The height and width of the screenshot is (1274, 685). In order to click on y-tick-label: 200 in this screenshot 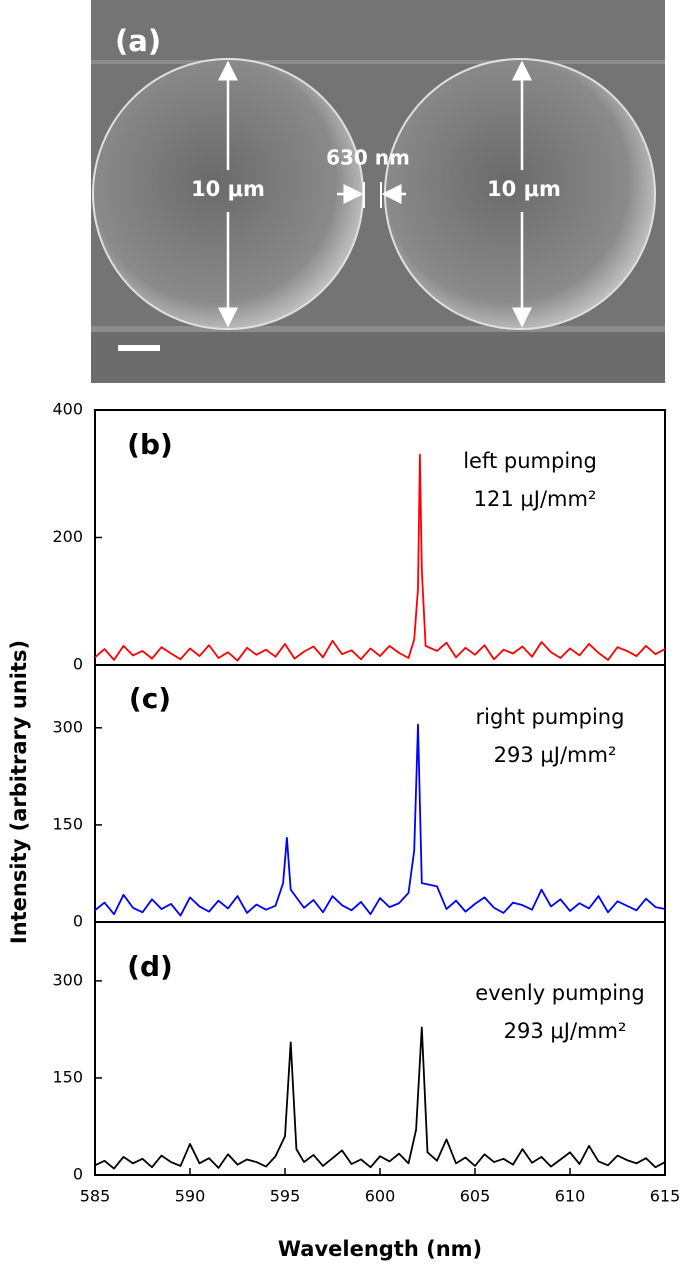, I will do `click(67, 536)`.